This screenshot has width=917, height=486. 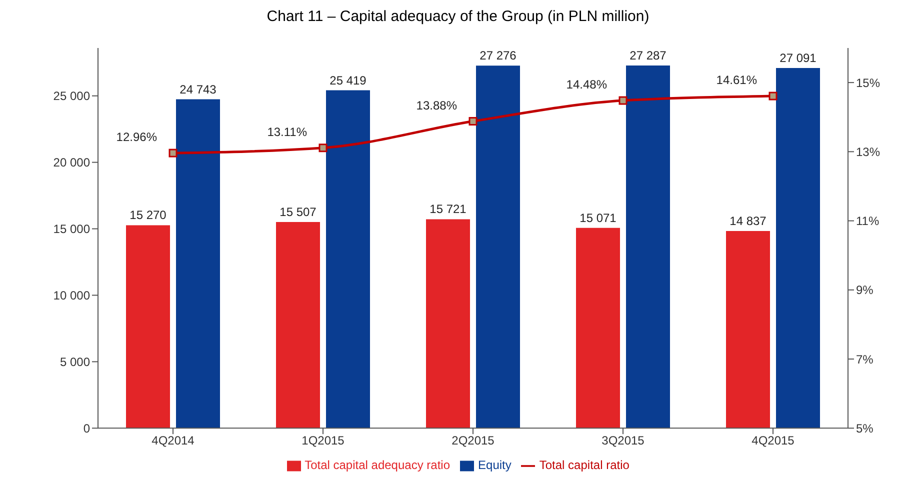 What do you see at coordinates (298, 212) in the screenshot?
I see `data-label: 15 507` at bounding box center [298, 212].